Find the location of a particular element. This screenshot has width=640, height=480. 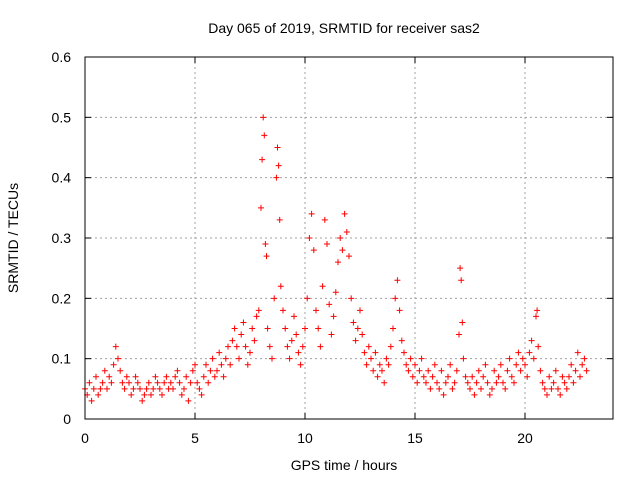

y-axis-label: SRMTID / TECUs is located at coordinates (13, 238).